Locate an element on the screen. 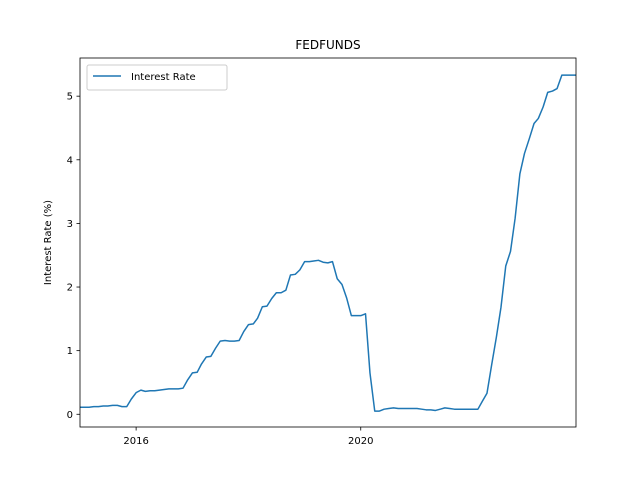 The image size is (640, 480). y-axis-label: Interest Rate (%) is located at coordinates (48, 242).